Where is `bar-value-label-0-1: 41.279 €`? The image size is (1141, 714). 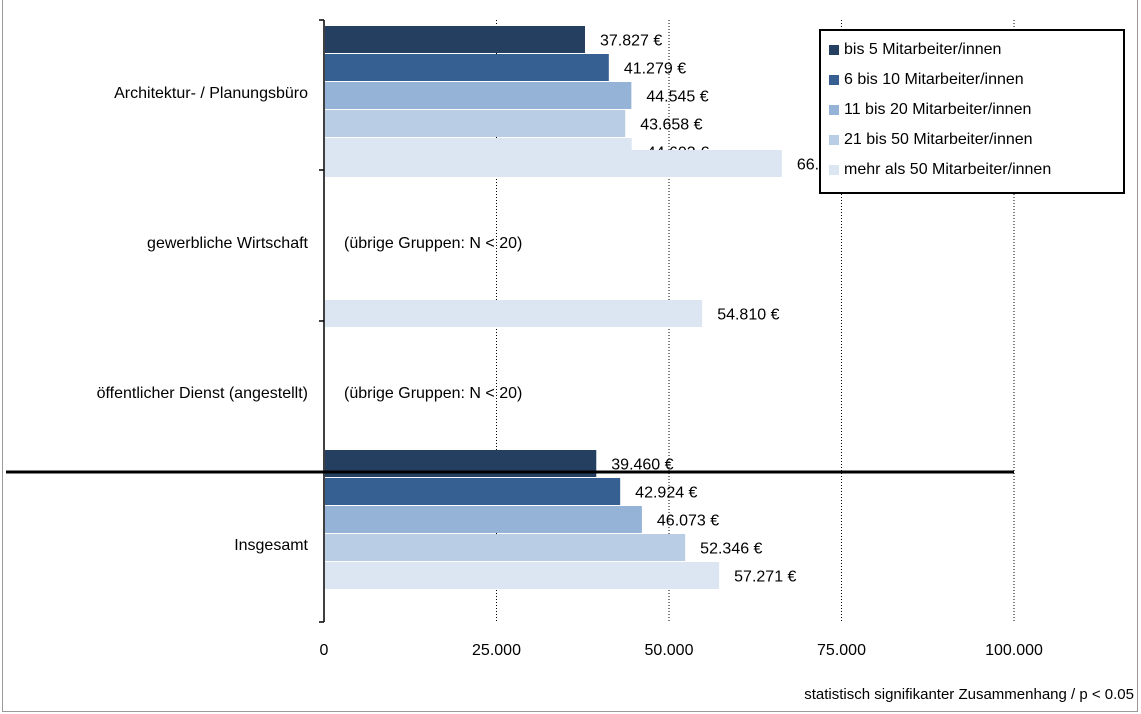
bar-value-label-0-1: 41.279 € is located at coordinates (655, 69).